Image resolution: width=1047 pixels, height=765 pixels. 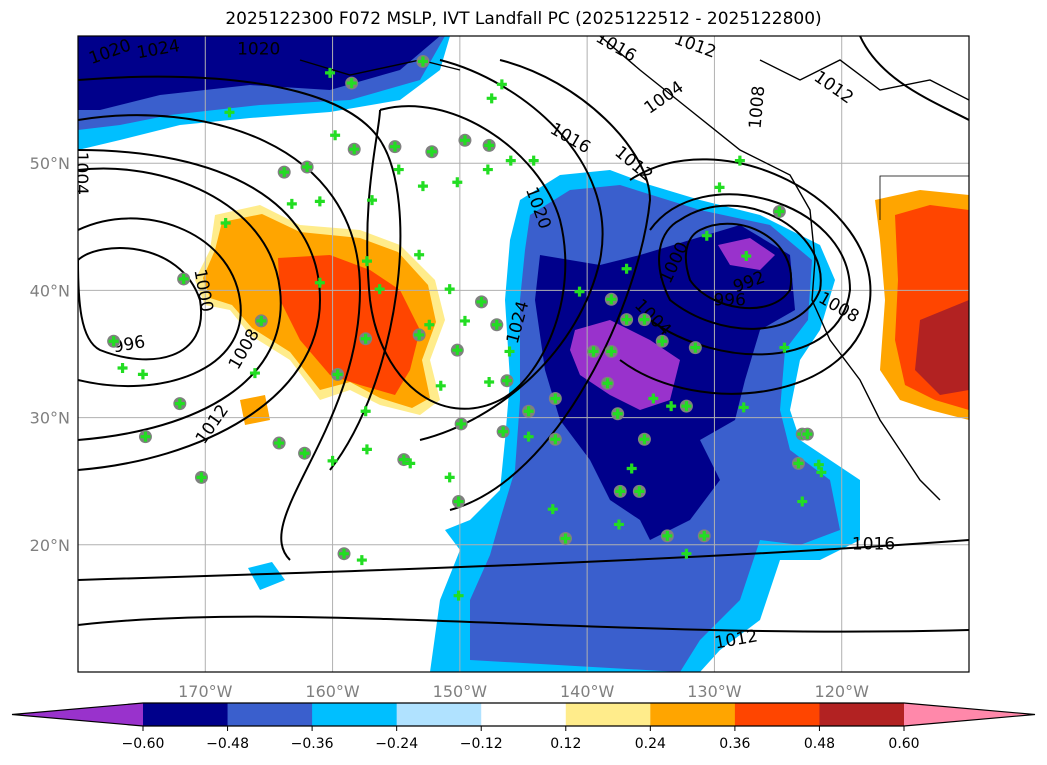 What do you see at coordinates (873, 545) in the screenshot?
I see `contour-label: 1016` at bounding box center [873, 545].